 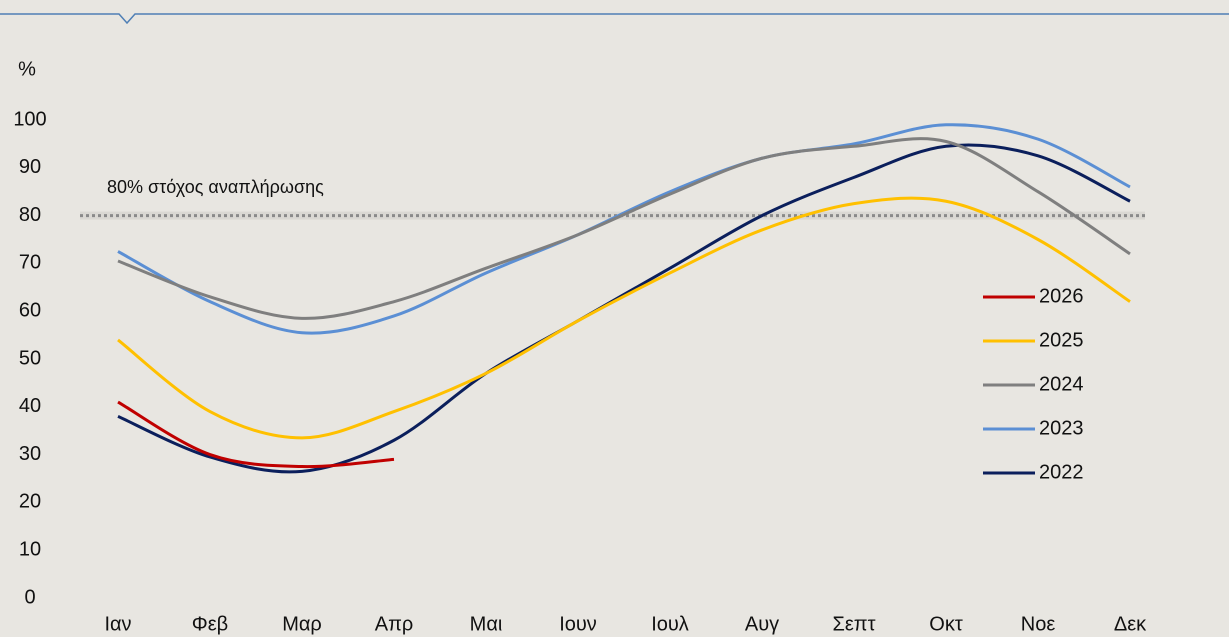 What do you see at coordinates (946, 624) in the screenshot?
I see `x-tick-label: Οκτ` at bounding box center [946, 624].